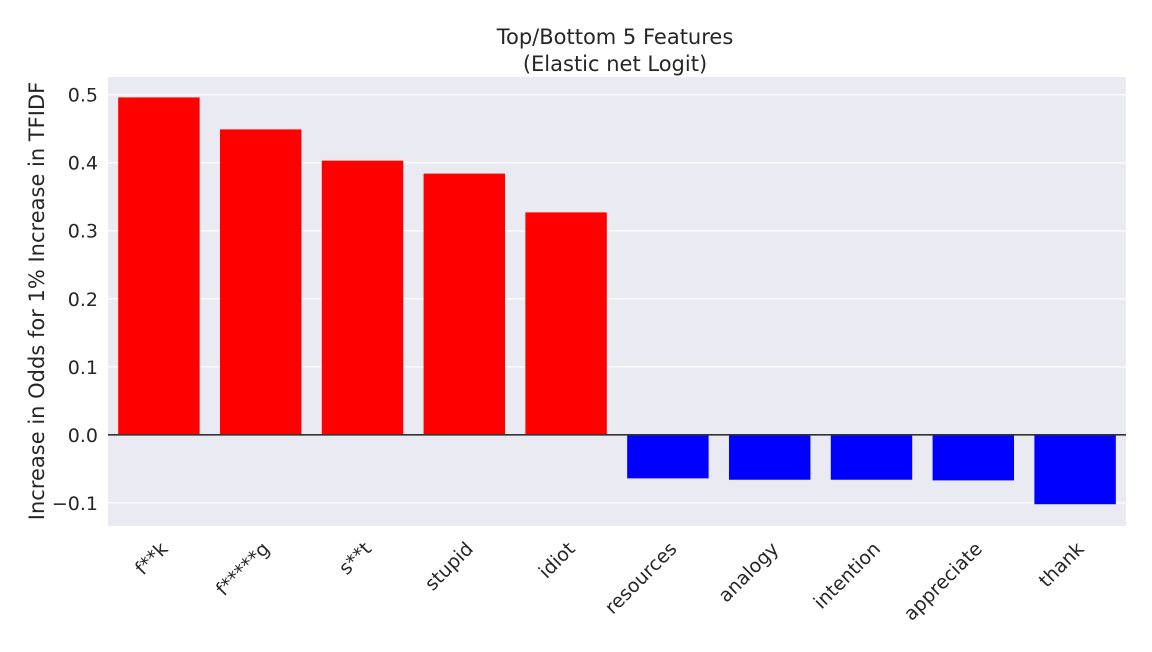  I want to click on x-tick-label: appreciate, so click(943, 581).